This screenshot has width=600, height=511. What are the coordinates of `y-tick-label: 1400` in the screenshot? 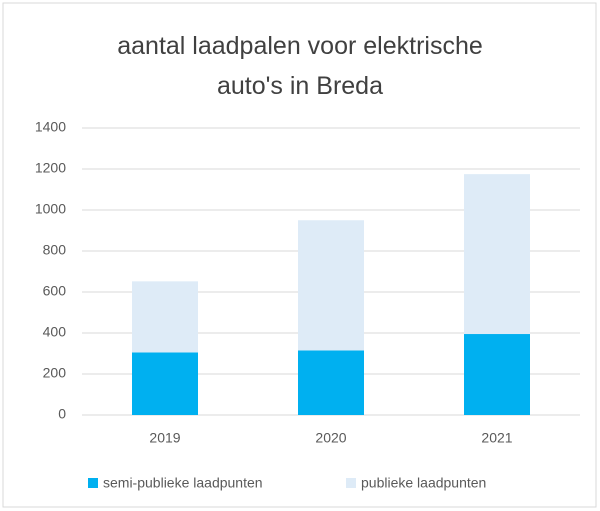 It's located at (50, 127).